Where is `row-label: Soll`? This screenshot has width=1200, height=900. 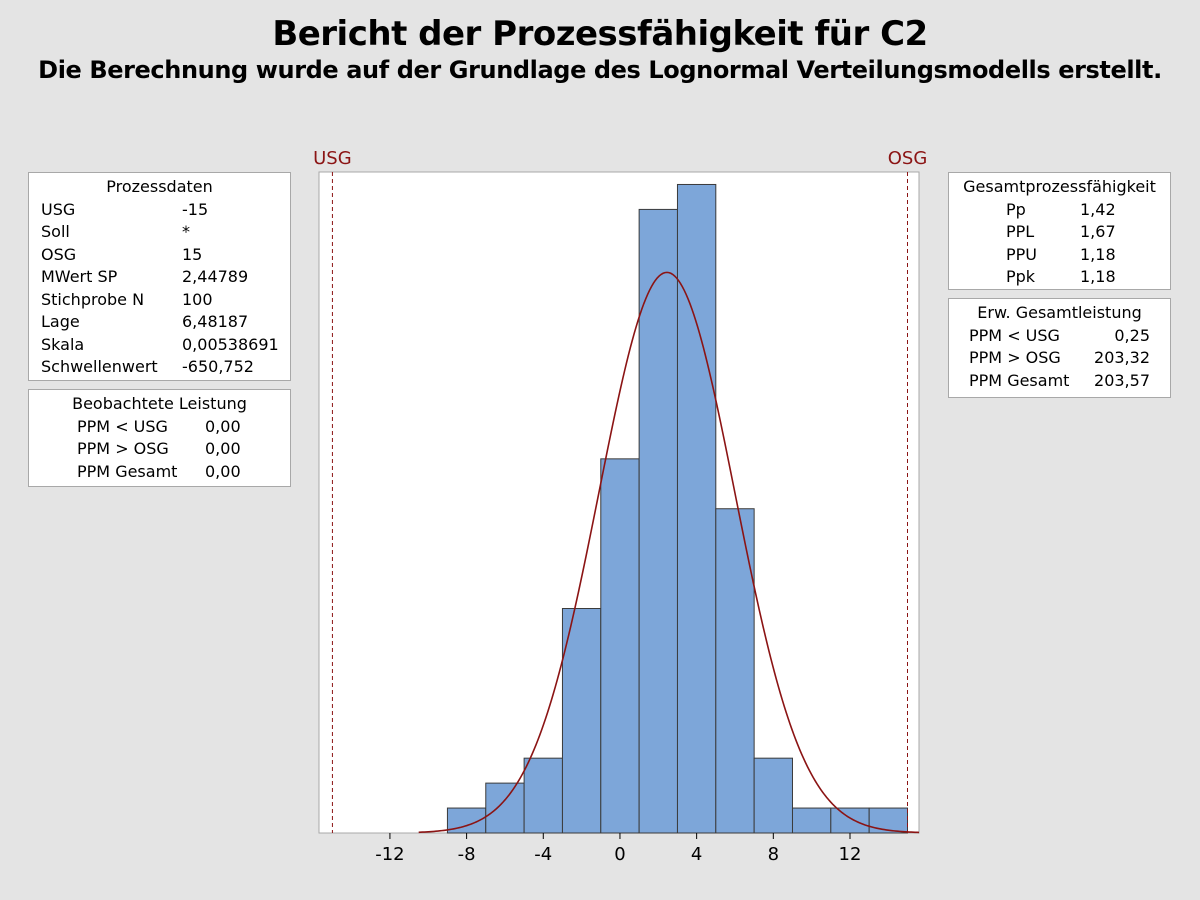 row-label: Soll is located at coordinates (55, 231).